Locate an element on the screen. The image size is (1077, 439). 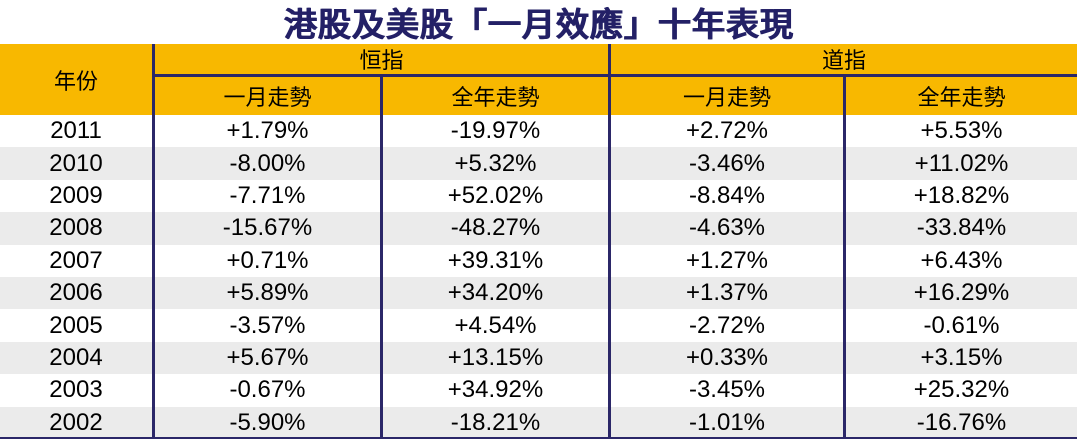
year-cell: 2003 is located at coordinates (76, 390).